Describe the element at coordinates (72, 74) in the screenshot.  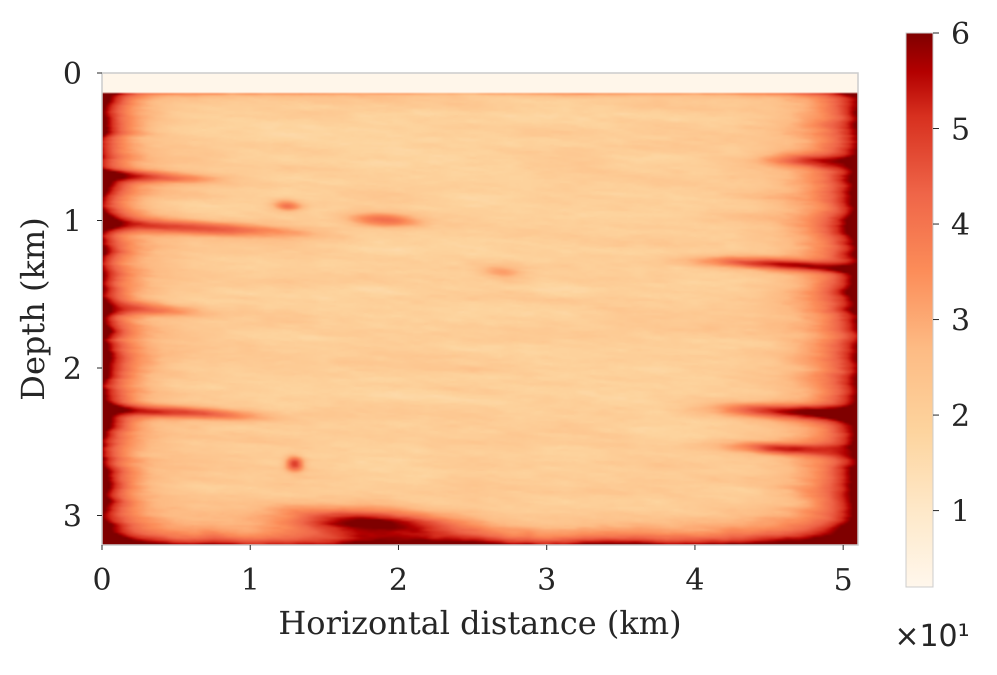
I see `y-tick-label: 0` at that location.